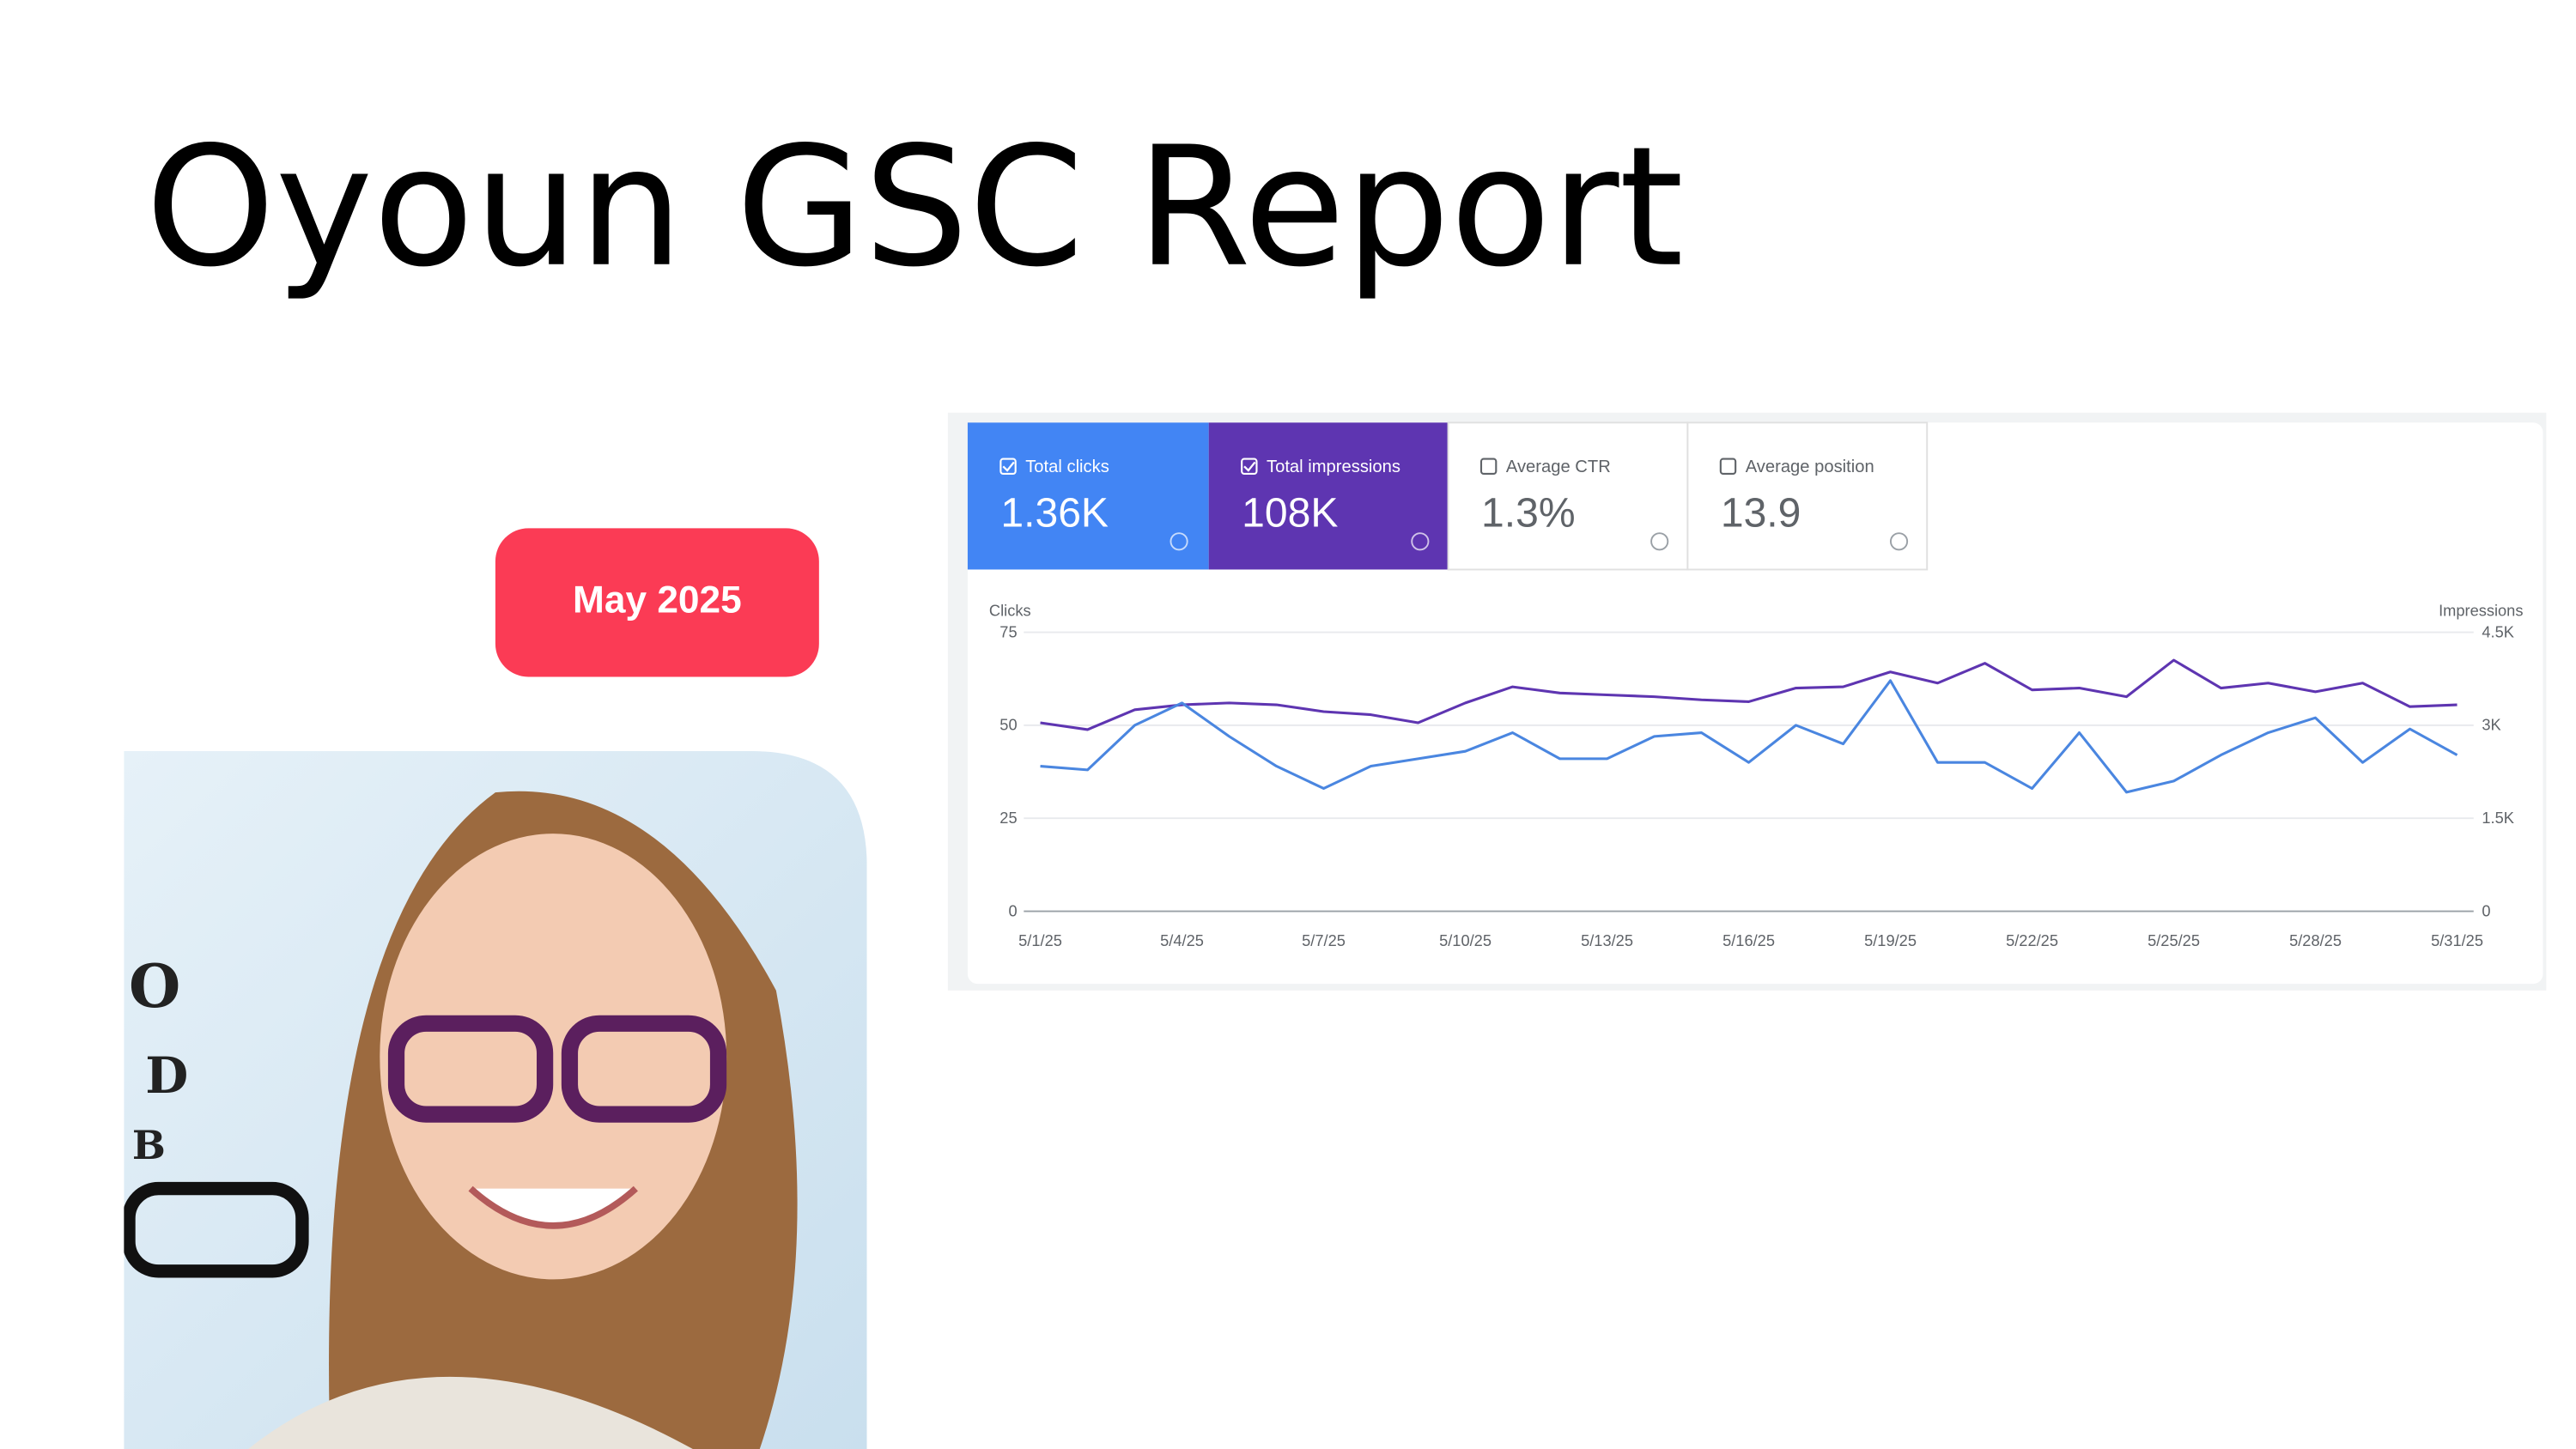 The height and width of the screenshot is (1449, 2576). I want to click on metric-label: Average position, so click(1810, 467).